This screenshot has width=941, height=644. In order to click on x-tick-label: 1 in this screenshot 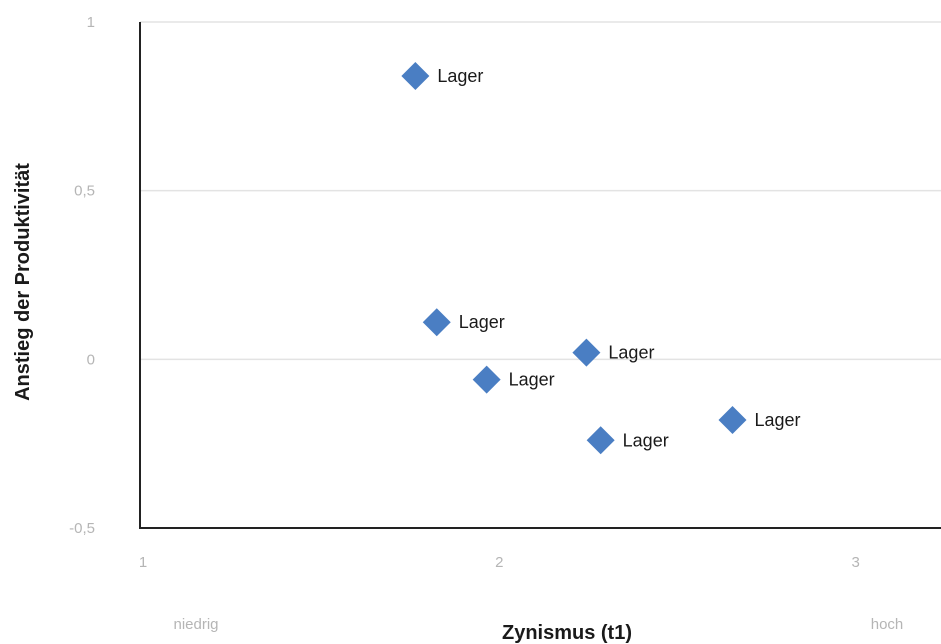, I will do `click(143, 562)`.